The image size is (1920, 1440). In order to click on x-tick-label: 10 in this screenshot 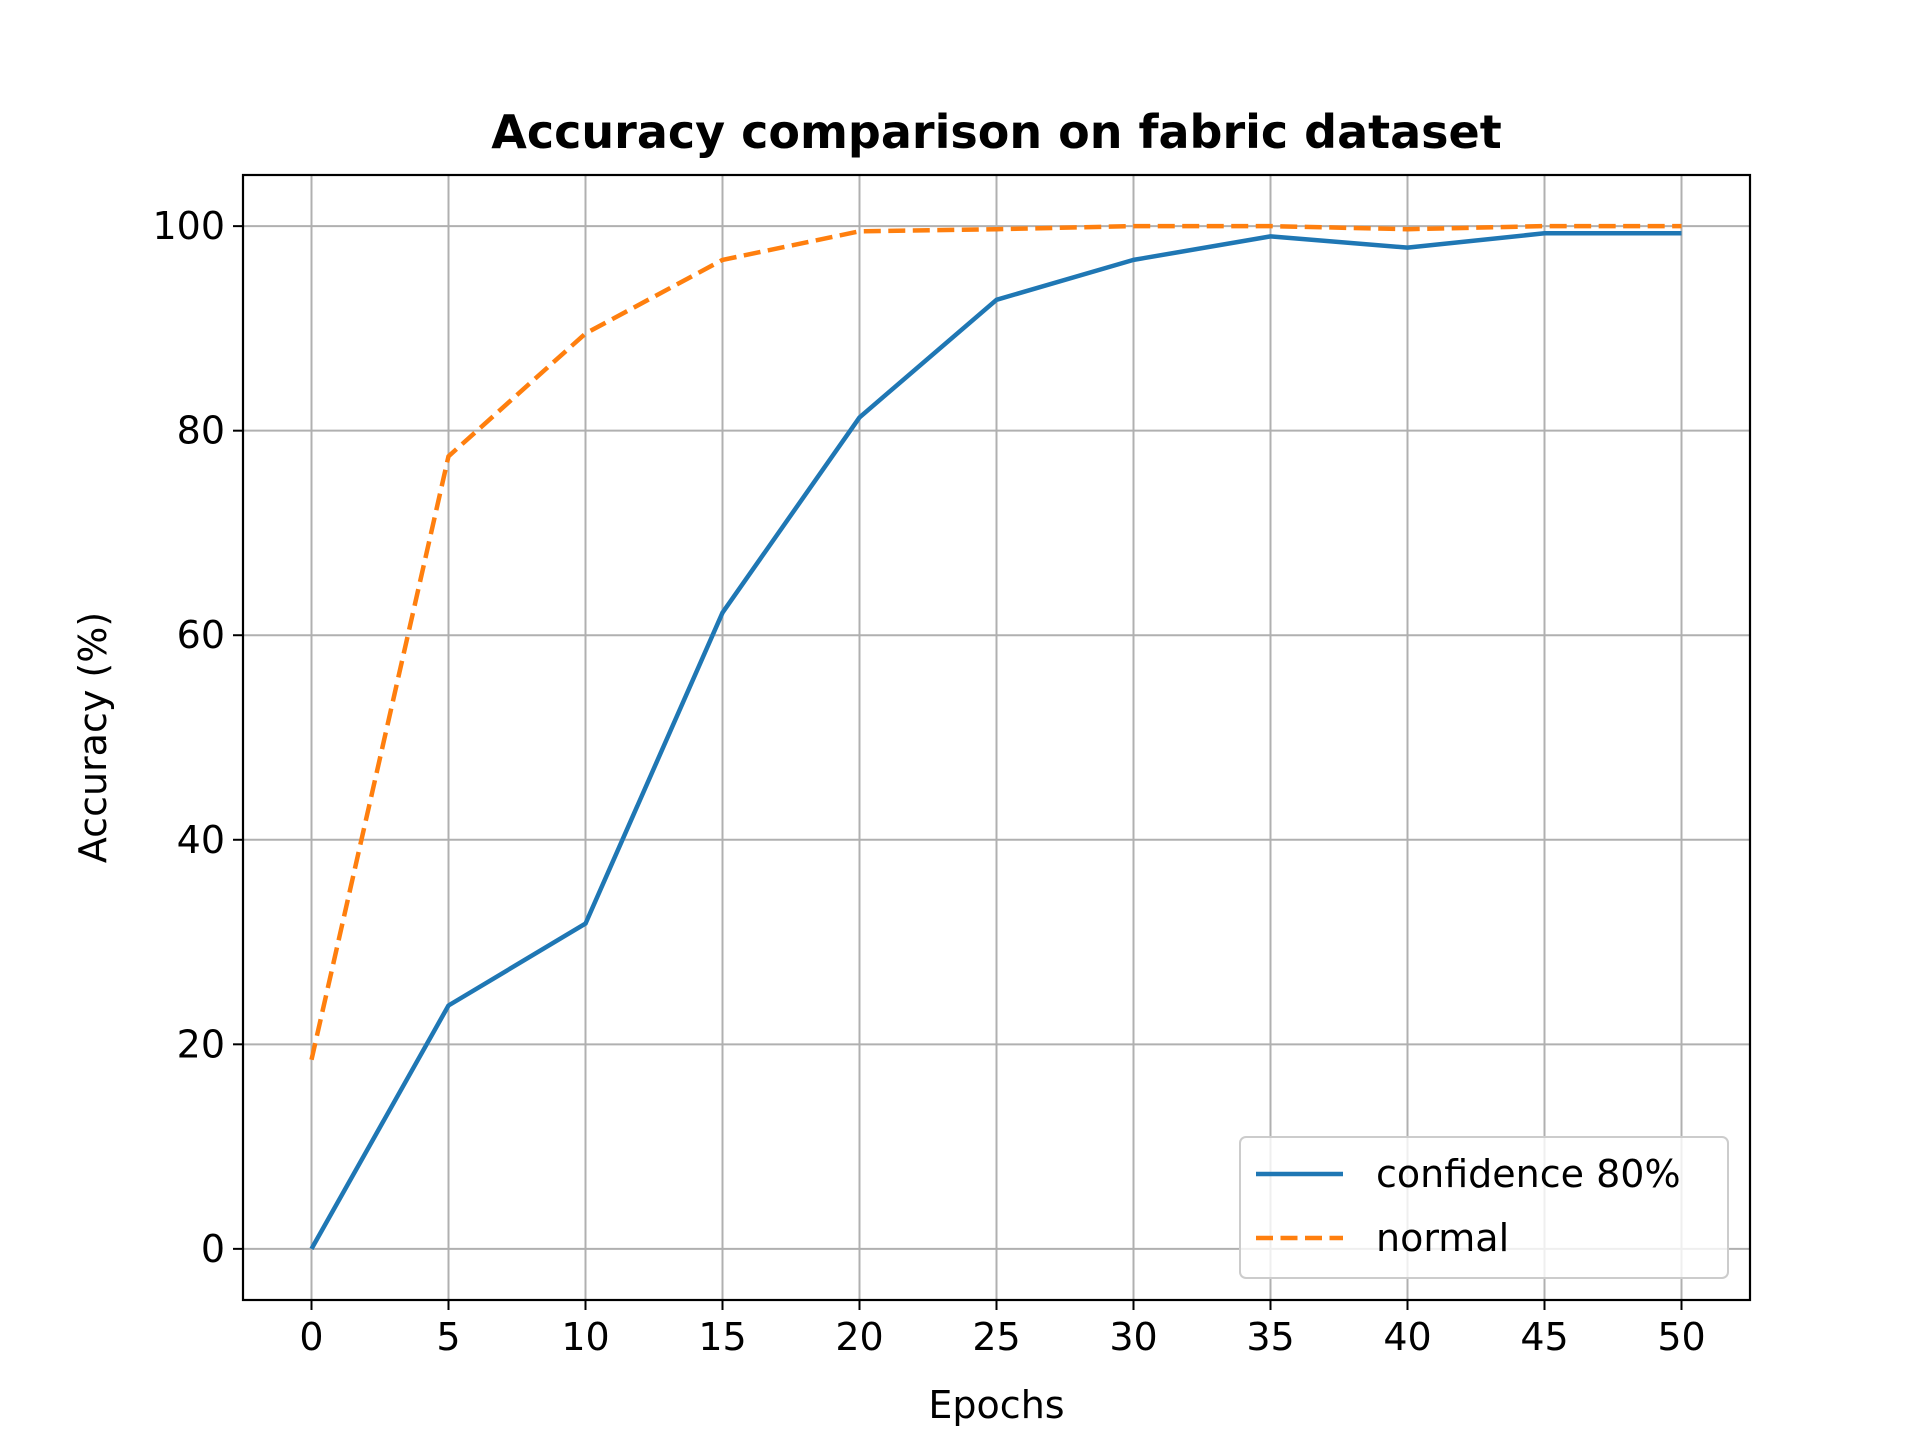, I will do `click(585, 1337)`.